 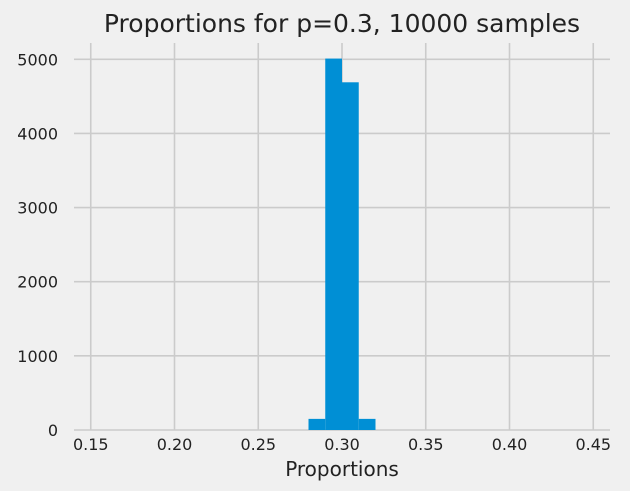 What do you see at coordinates (426, 444) in the screenshot?
I see `x-tick-label: 0.35` at bounding box center [426, 444].